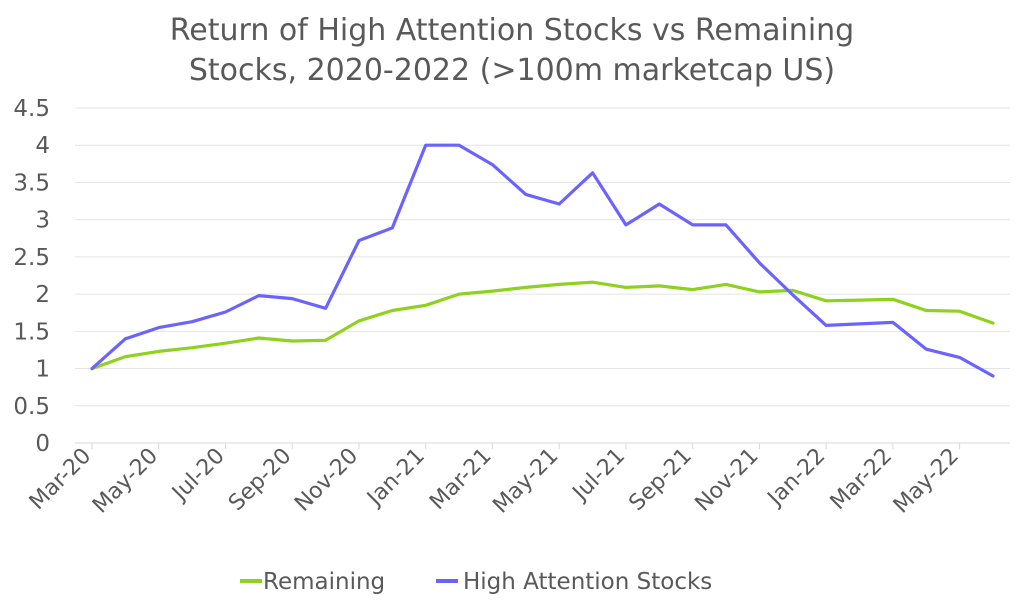 Image resolution: width=1024 pixels, height=608 pixels. What do you see at coordinates (796, 478) in the screenshot?
I see `x-tick-label: Jan-22` at bounding box center [796, 478].